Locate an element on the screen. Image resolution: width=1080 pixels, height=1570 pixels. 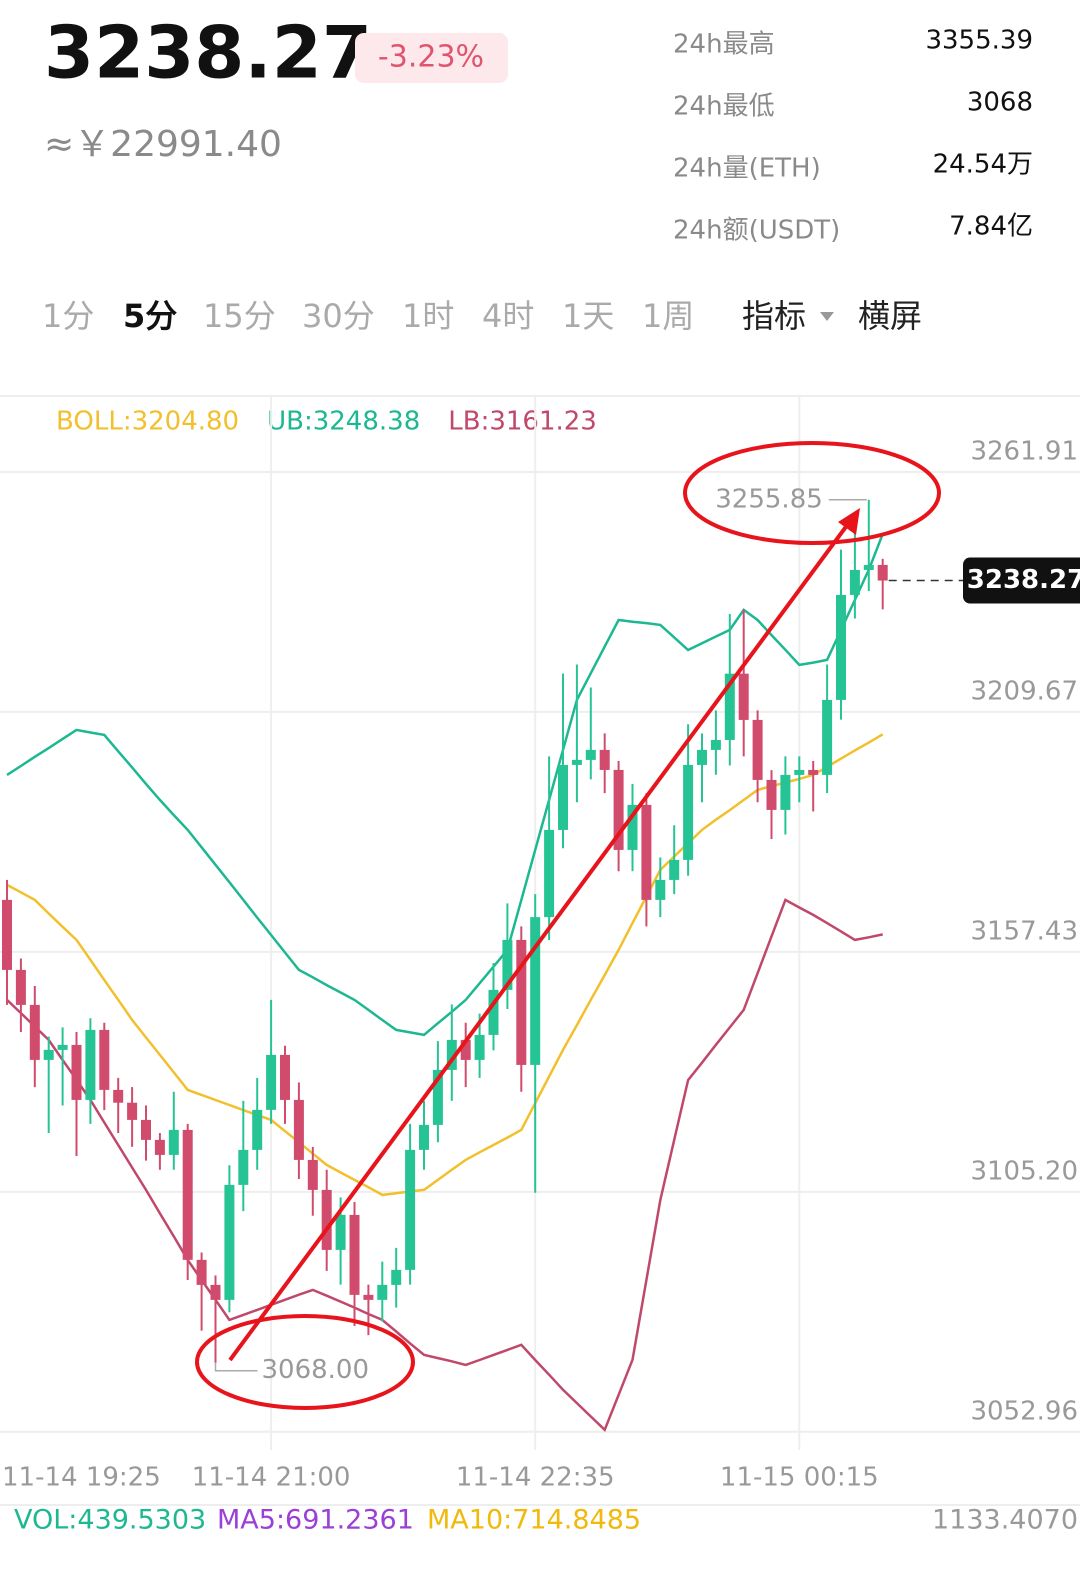
legend-entry: LB:3161.23 is located at coordinates (522, 422).